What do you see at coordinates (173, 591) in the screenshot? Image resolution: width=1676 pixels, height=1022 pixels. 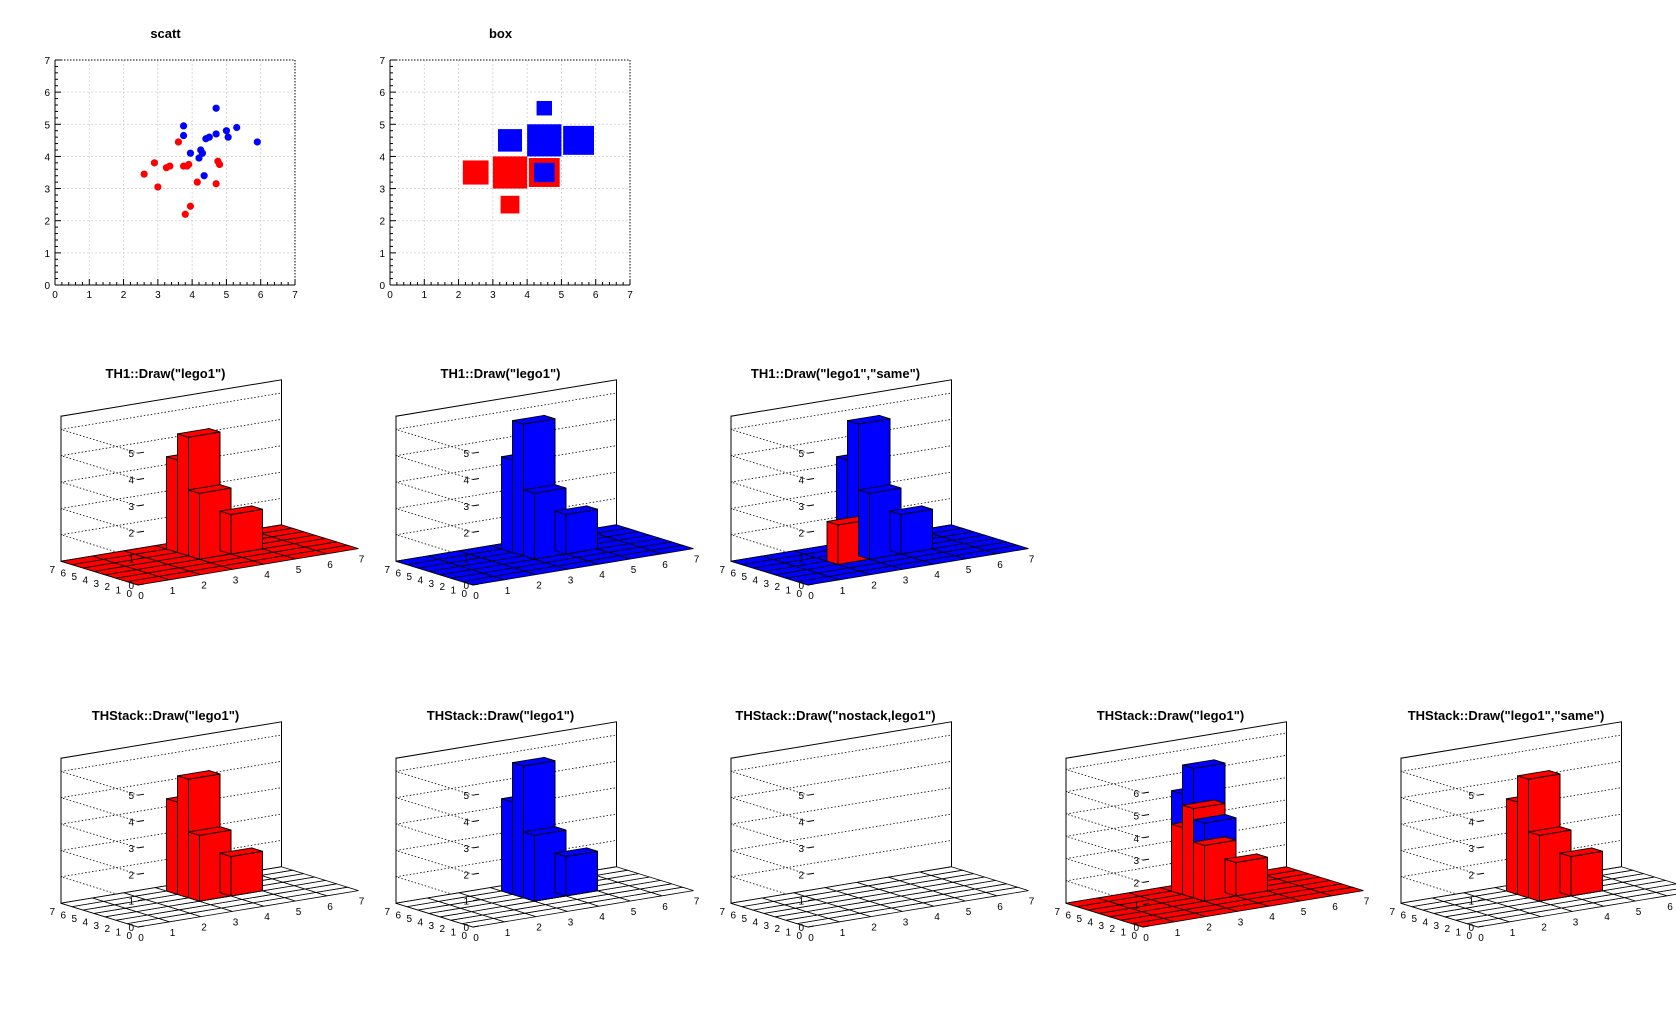 I see `lego-x-tick-label: 1` at bounding box center [173, 591].